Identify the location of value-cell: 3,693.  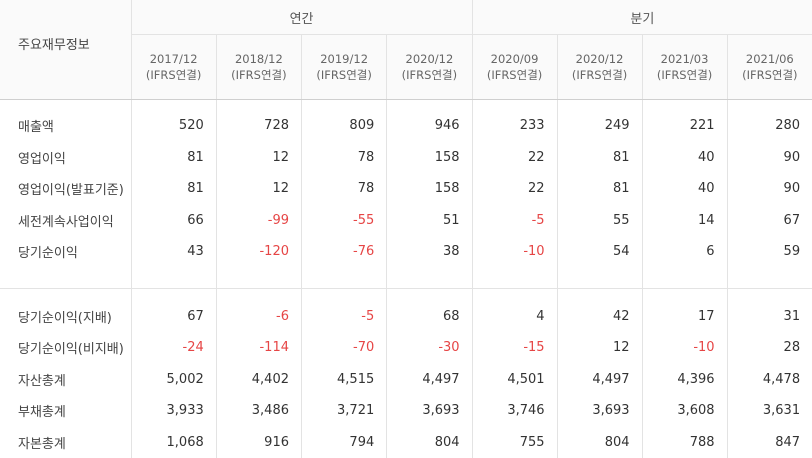
(429, 411).